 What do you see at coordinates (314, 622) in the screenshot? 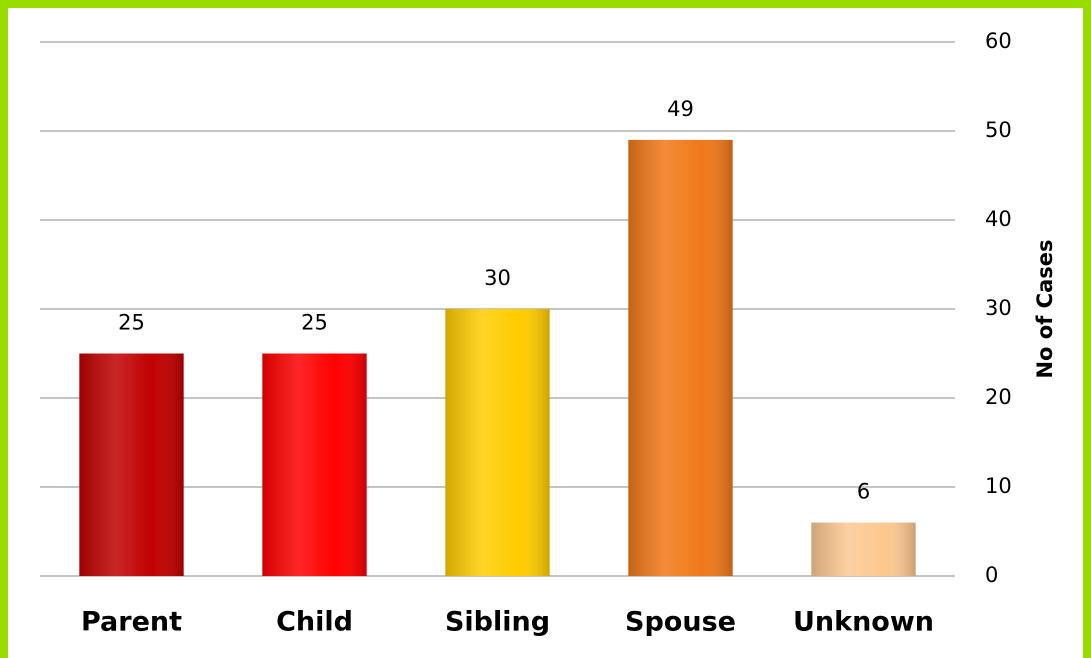
I see `x-tick-label: Child` at bounding box center [314, 622].